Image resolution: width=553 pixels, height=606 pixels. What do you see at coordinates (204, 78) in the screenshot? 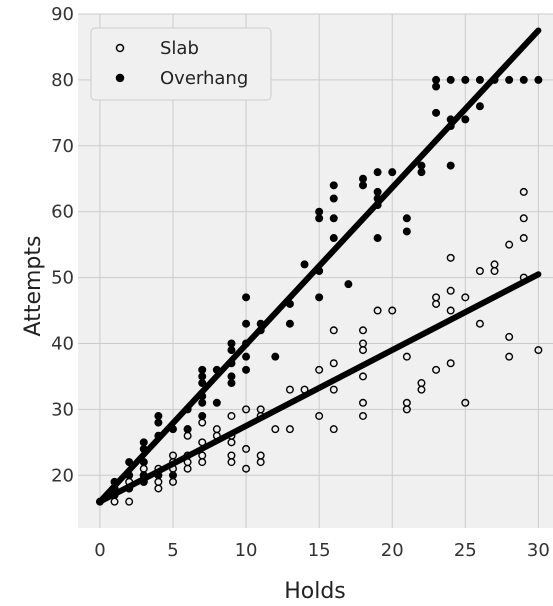
I see `legend-label-overhang: Overhang` at bounding box center [204, 78].